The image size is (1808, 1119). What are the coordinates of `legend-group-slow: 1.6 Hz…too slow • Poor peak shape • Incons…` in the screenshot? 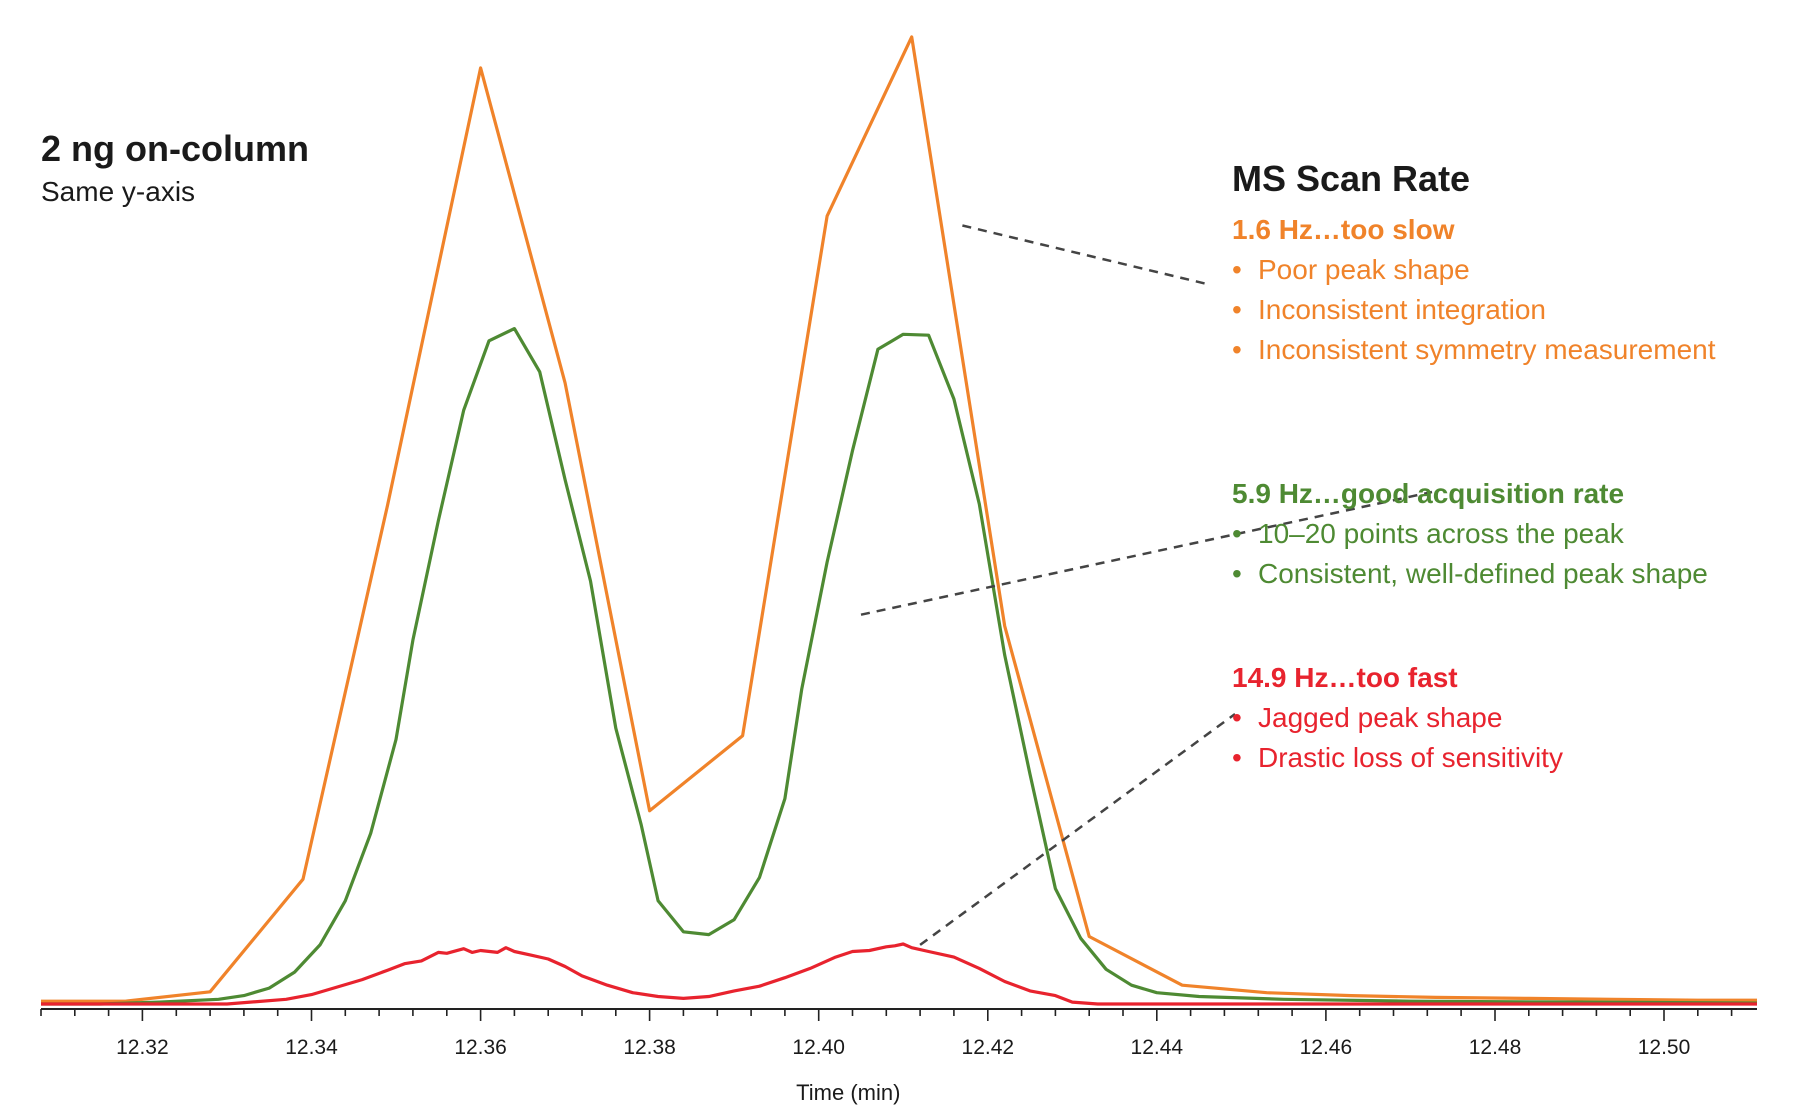 It's located at (1474, 290).